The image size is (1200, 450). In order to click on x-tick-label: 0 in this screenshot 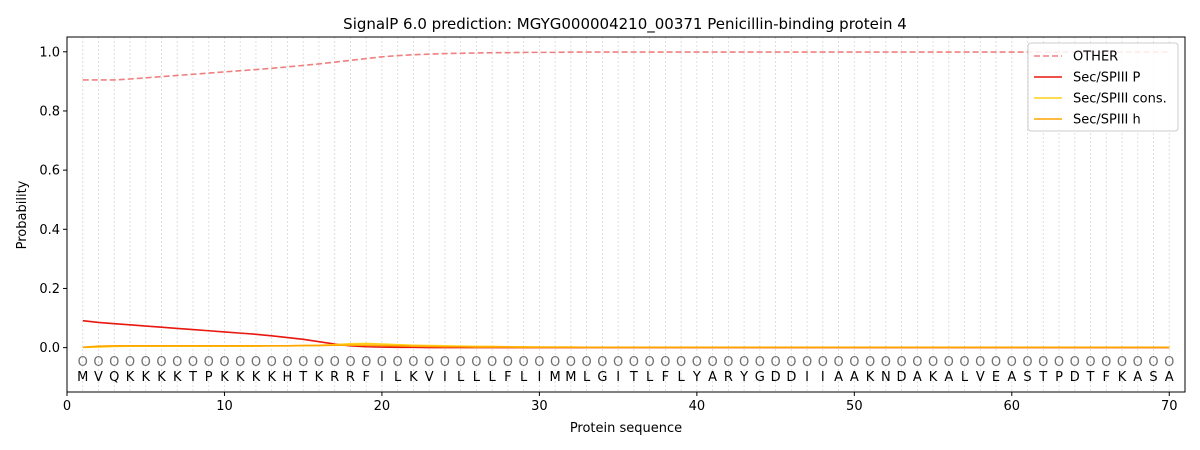, I will do `click(67, 406)`.